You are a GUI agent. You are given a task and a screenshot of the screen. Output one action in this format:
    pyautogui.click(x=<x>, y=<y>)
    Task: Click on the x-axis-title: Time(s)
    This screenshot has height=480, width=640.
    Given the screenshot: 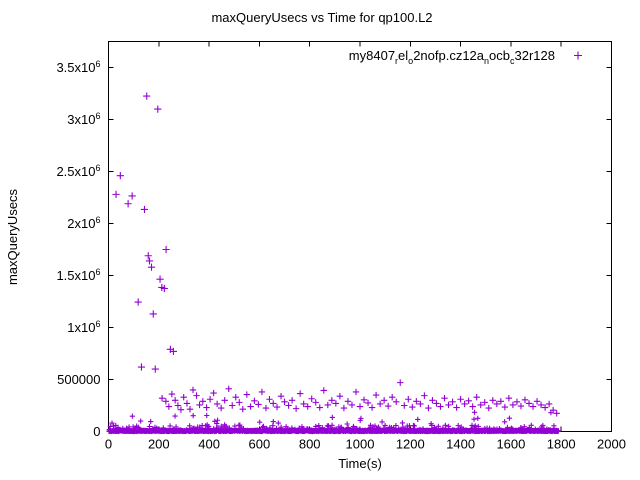 What is the action you would take?
    pyautogui.click(x=360, y=463)
    